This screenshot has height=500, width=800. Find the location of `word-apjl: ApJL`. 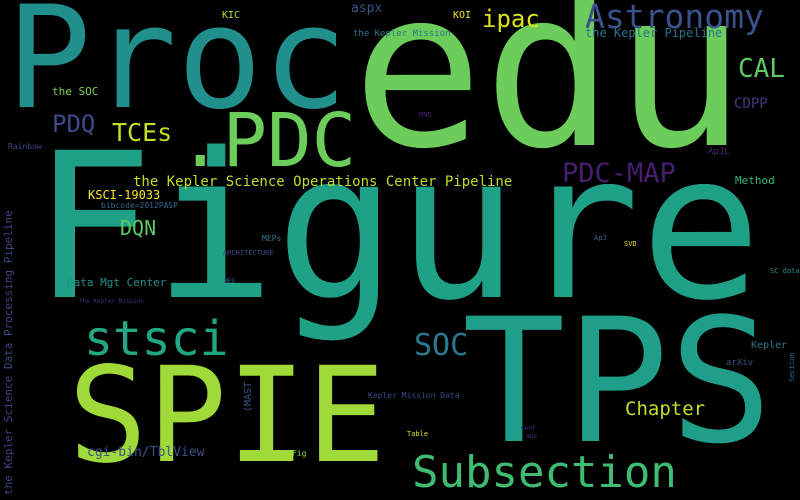

word-apjl: ApJL is located at coordinates (719, 152).